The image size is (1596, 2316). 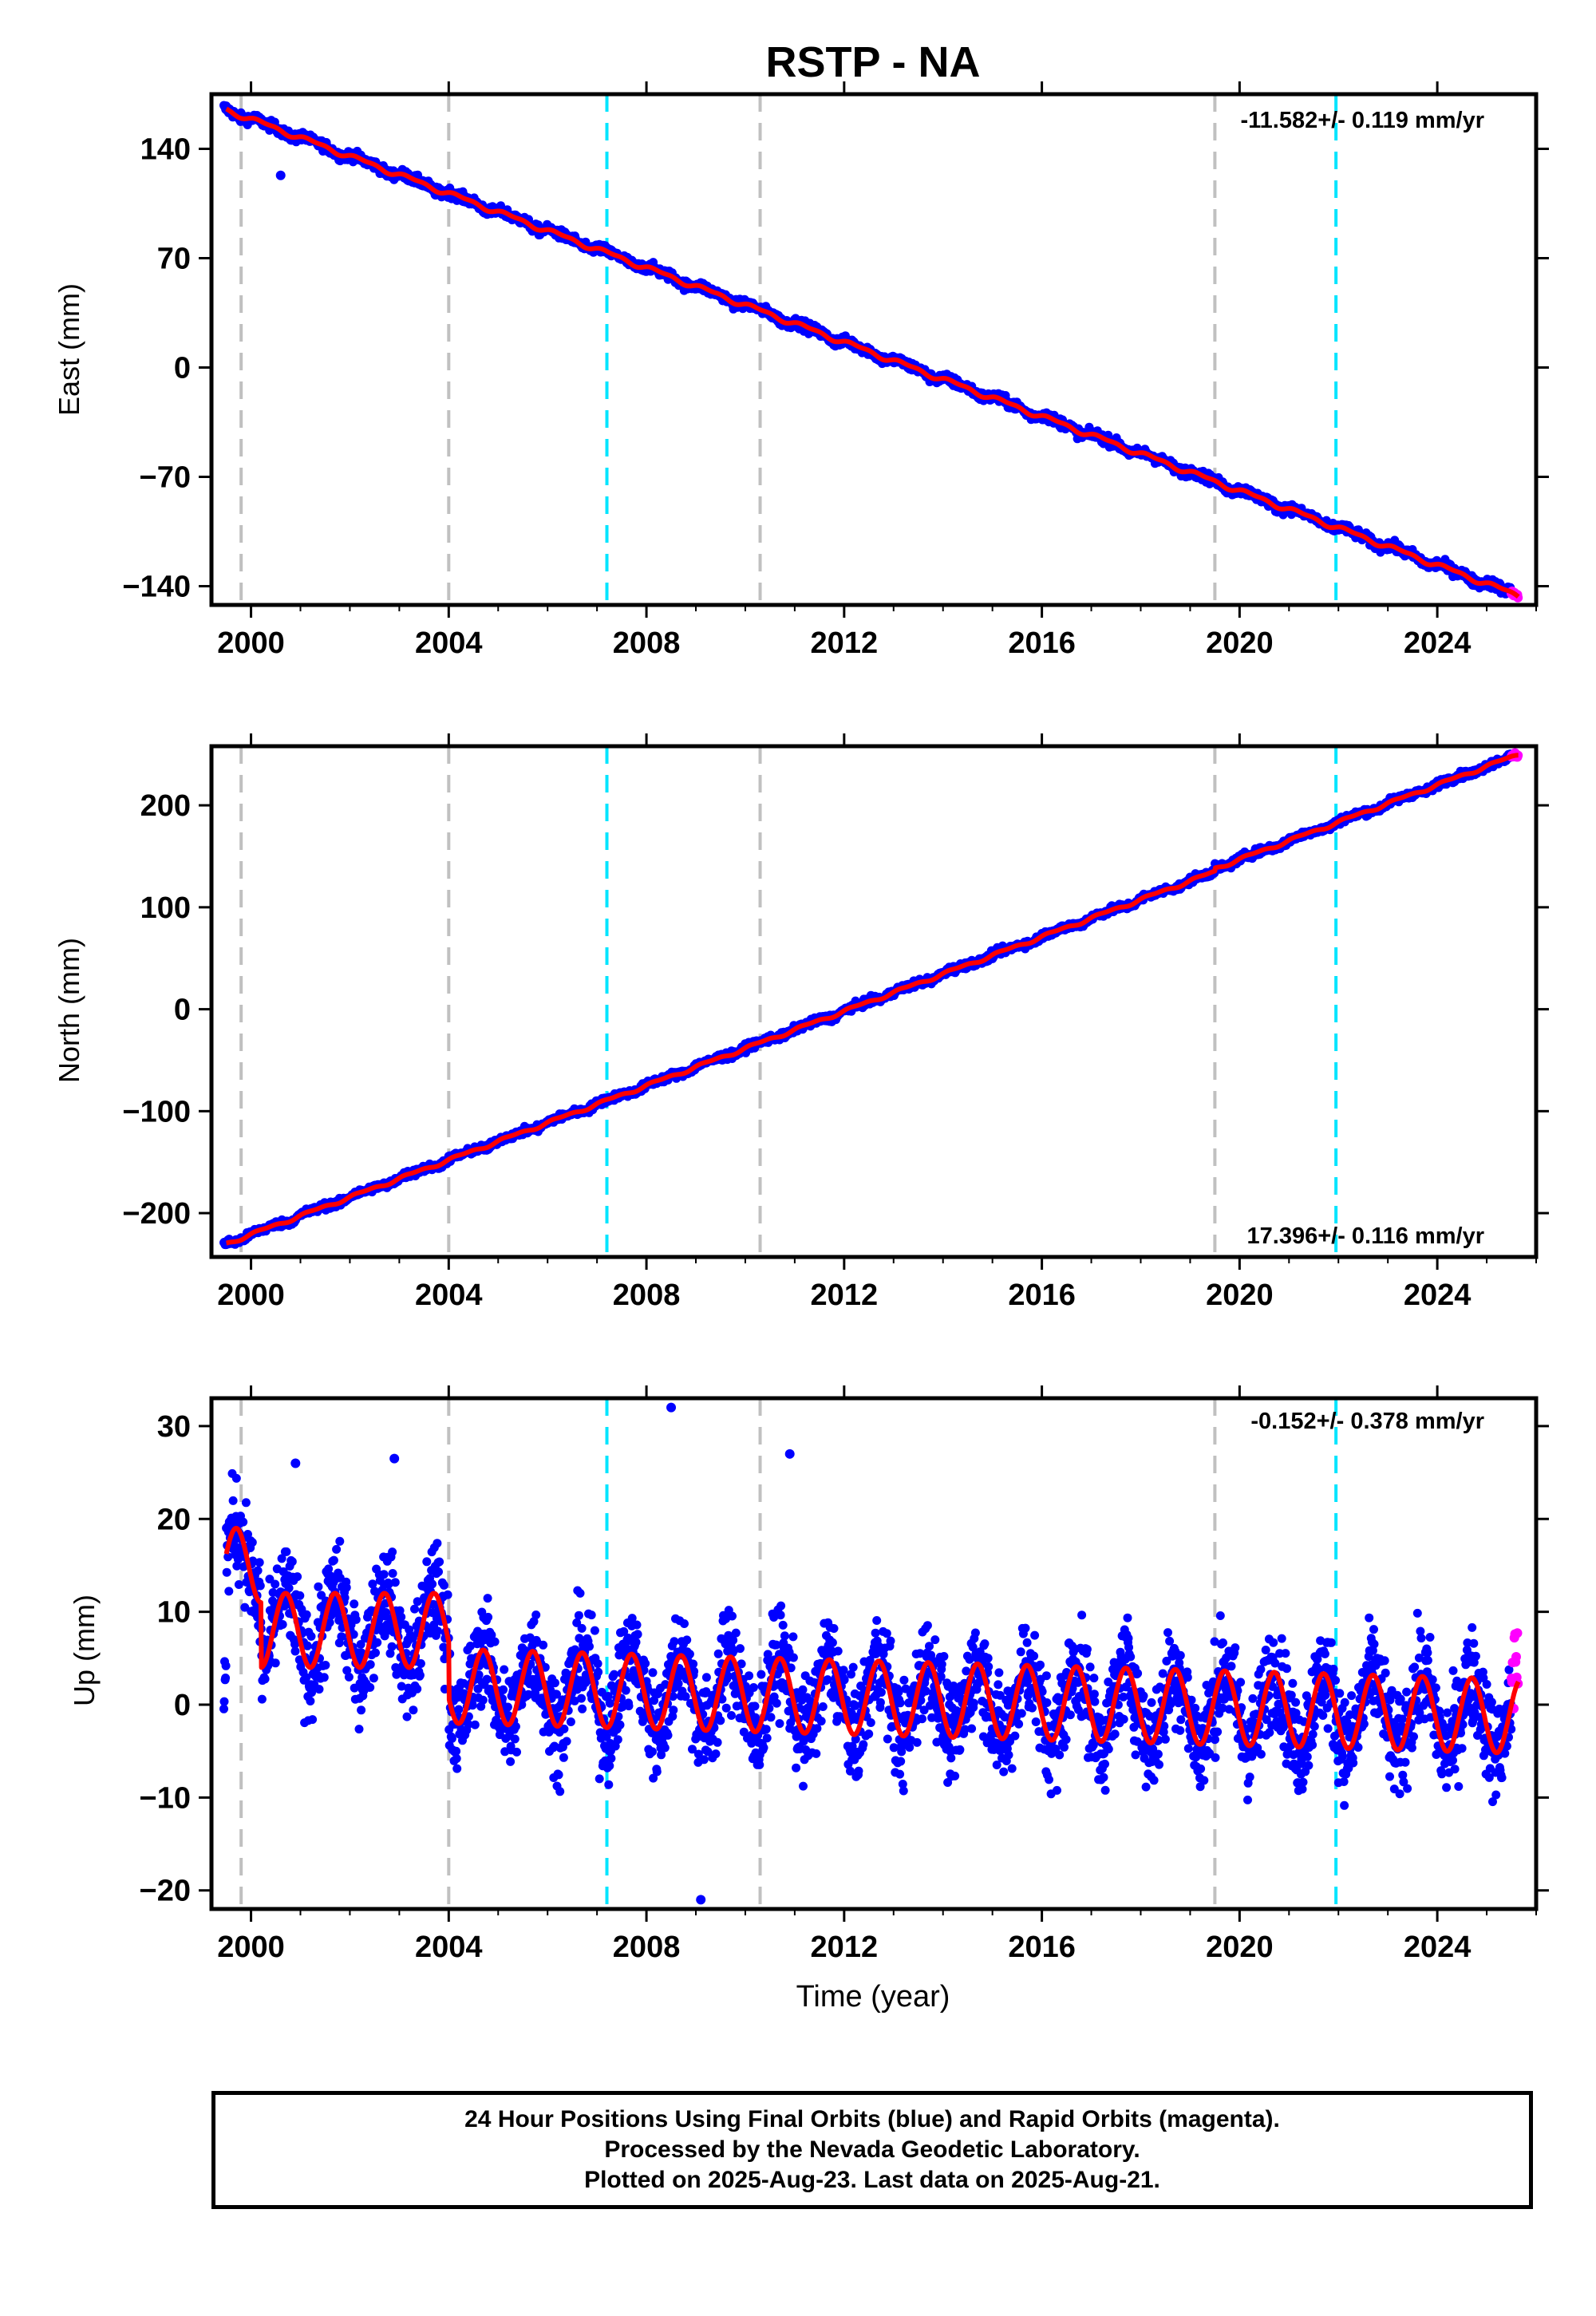 I want to click on north-ylabel: North (mm), so click(x=69, y=1010).